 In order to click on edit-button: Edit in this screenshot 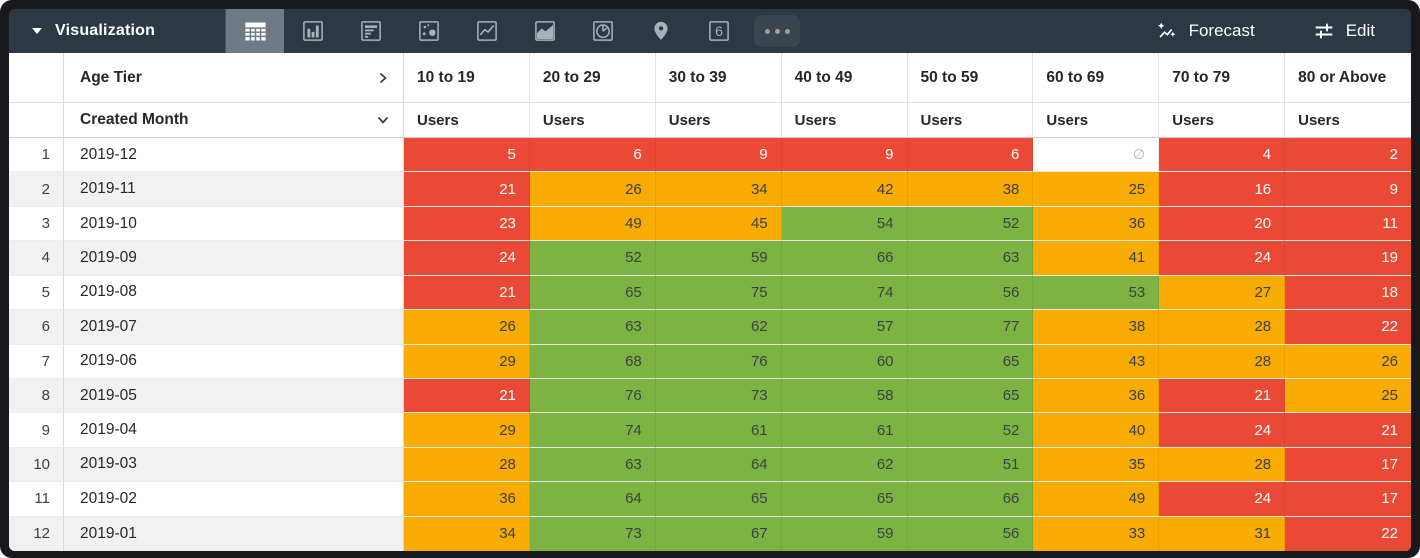, I will do `click(1344, 31)`.